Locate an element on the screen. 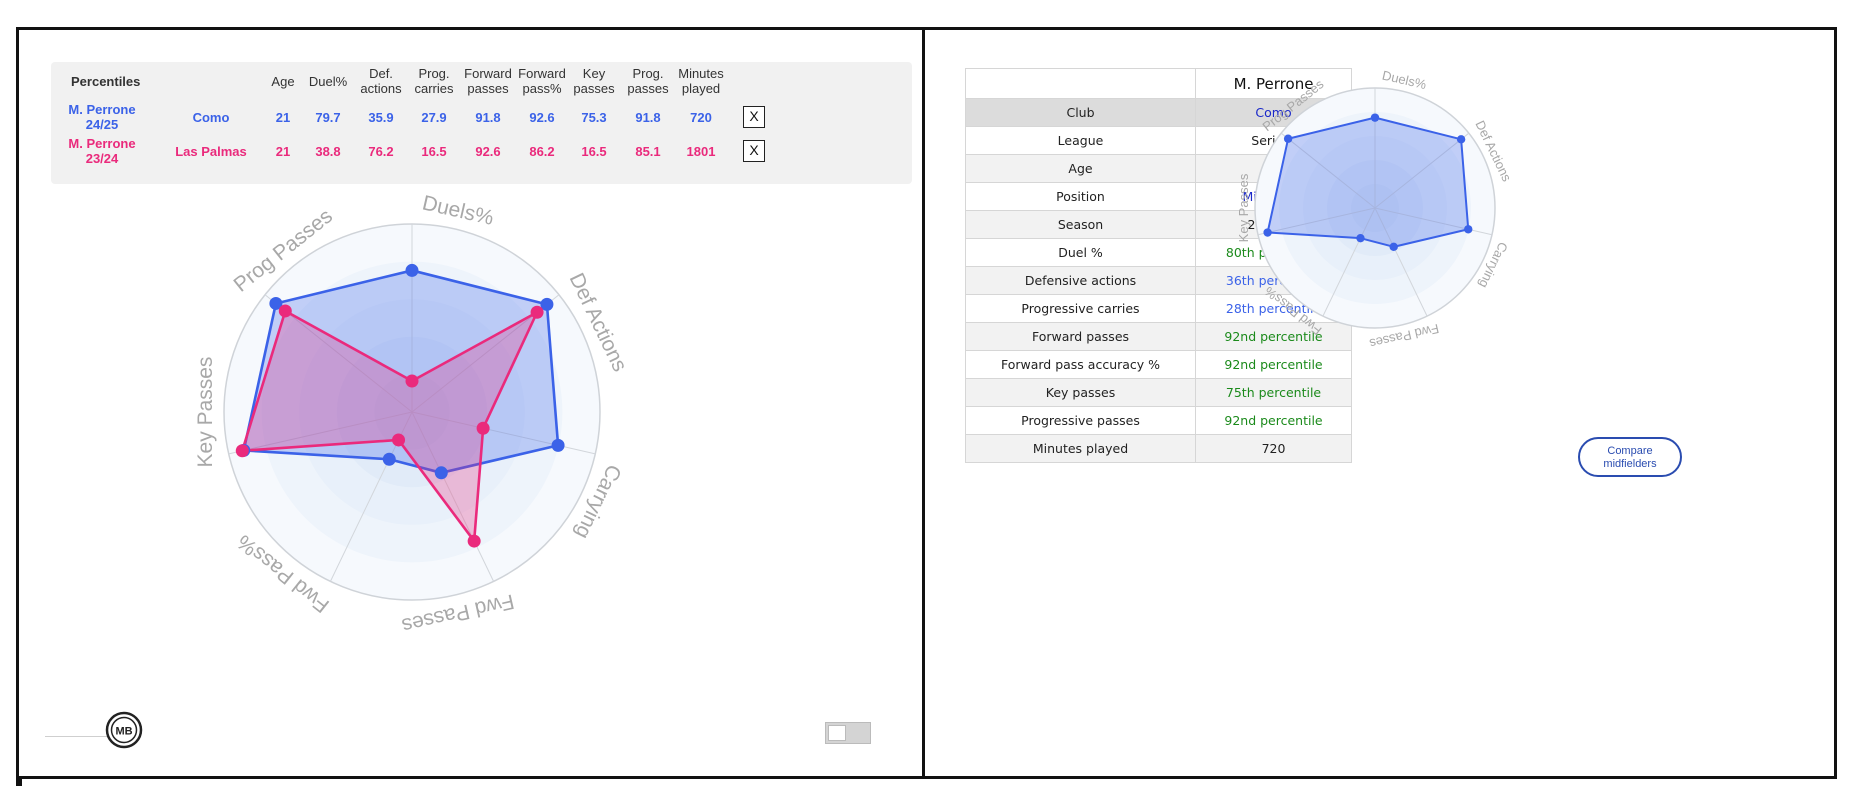 The height and width of the screenshot is (786, 1853). profile-row: Forward pass accuracy % 92nd percentile is located at coordinates (1158, 364).